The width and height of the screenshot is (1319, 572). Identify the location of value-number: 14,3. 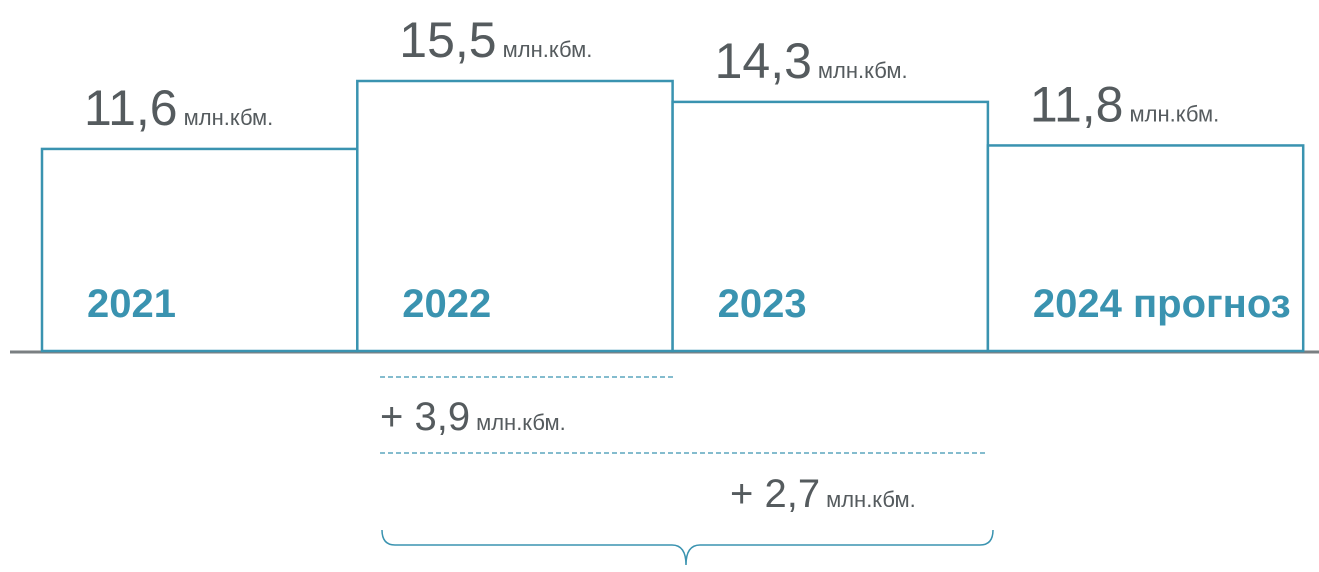
(763, 61).